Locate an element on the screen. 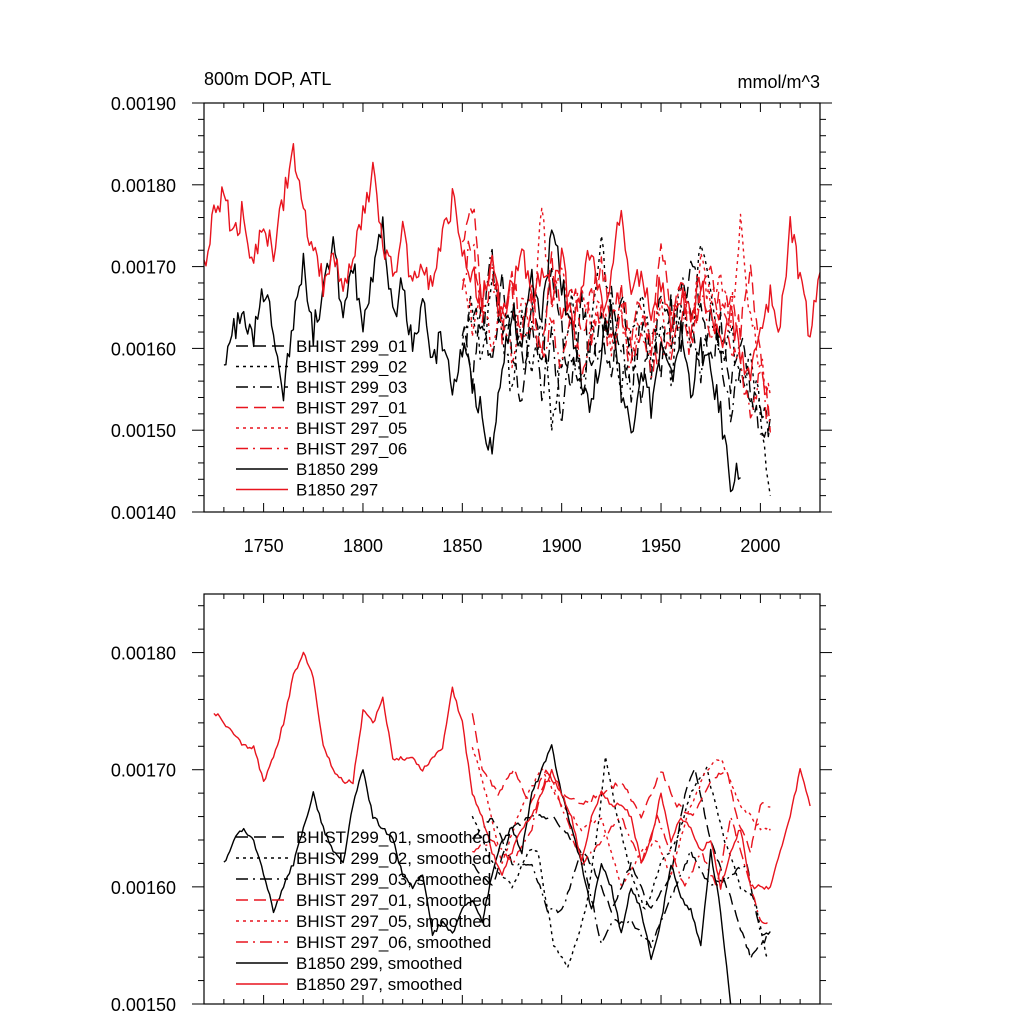 Image resolution: width=1024 pixels, height=1024 pixels. legend-label: BHIST 299_03 is located at coordinates (351, 387).